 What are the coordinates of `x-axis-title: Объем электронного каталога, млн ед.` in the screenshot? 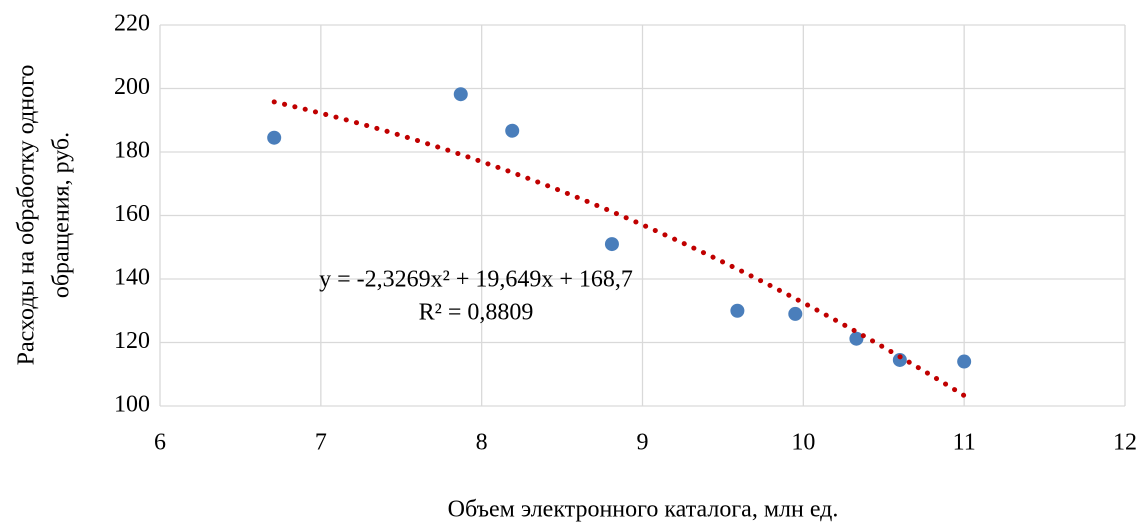 It's located at (643, 510).